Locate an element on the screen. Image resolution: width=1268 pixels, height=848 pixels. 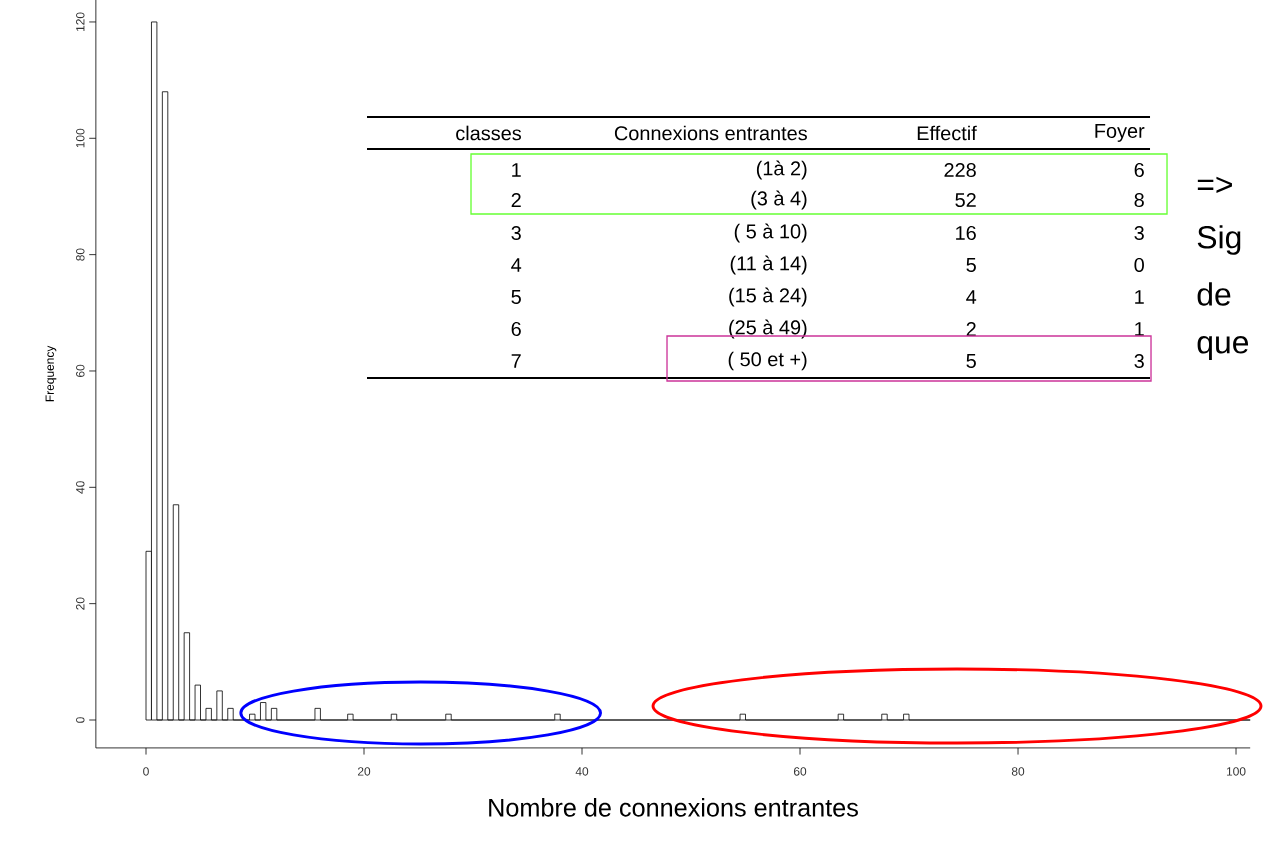
annotation: Sig is located at coordinates (1219, 240).